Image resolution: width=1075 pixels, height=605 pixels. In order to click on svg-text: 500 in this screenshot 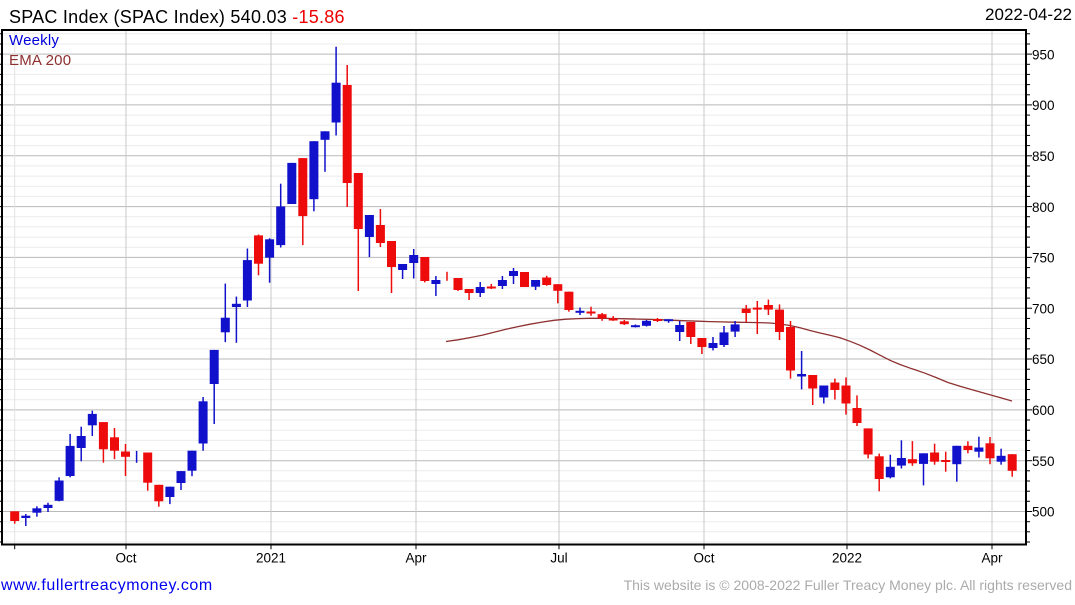, I will do `click(1043, 512)`.